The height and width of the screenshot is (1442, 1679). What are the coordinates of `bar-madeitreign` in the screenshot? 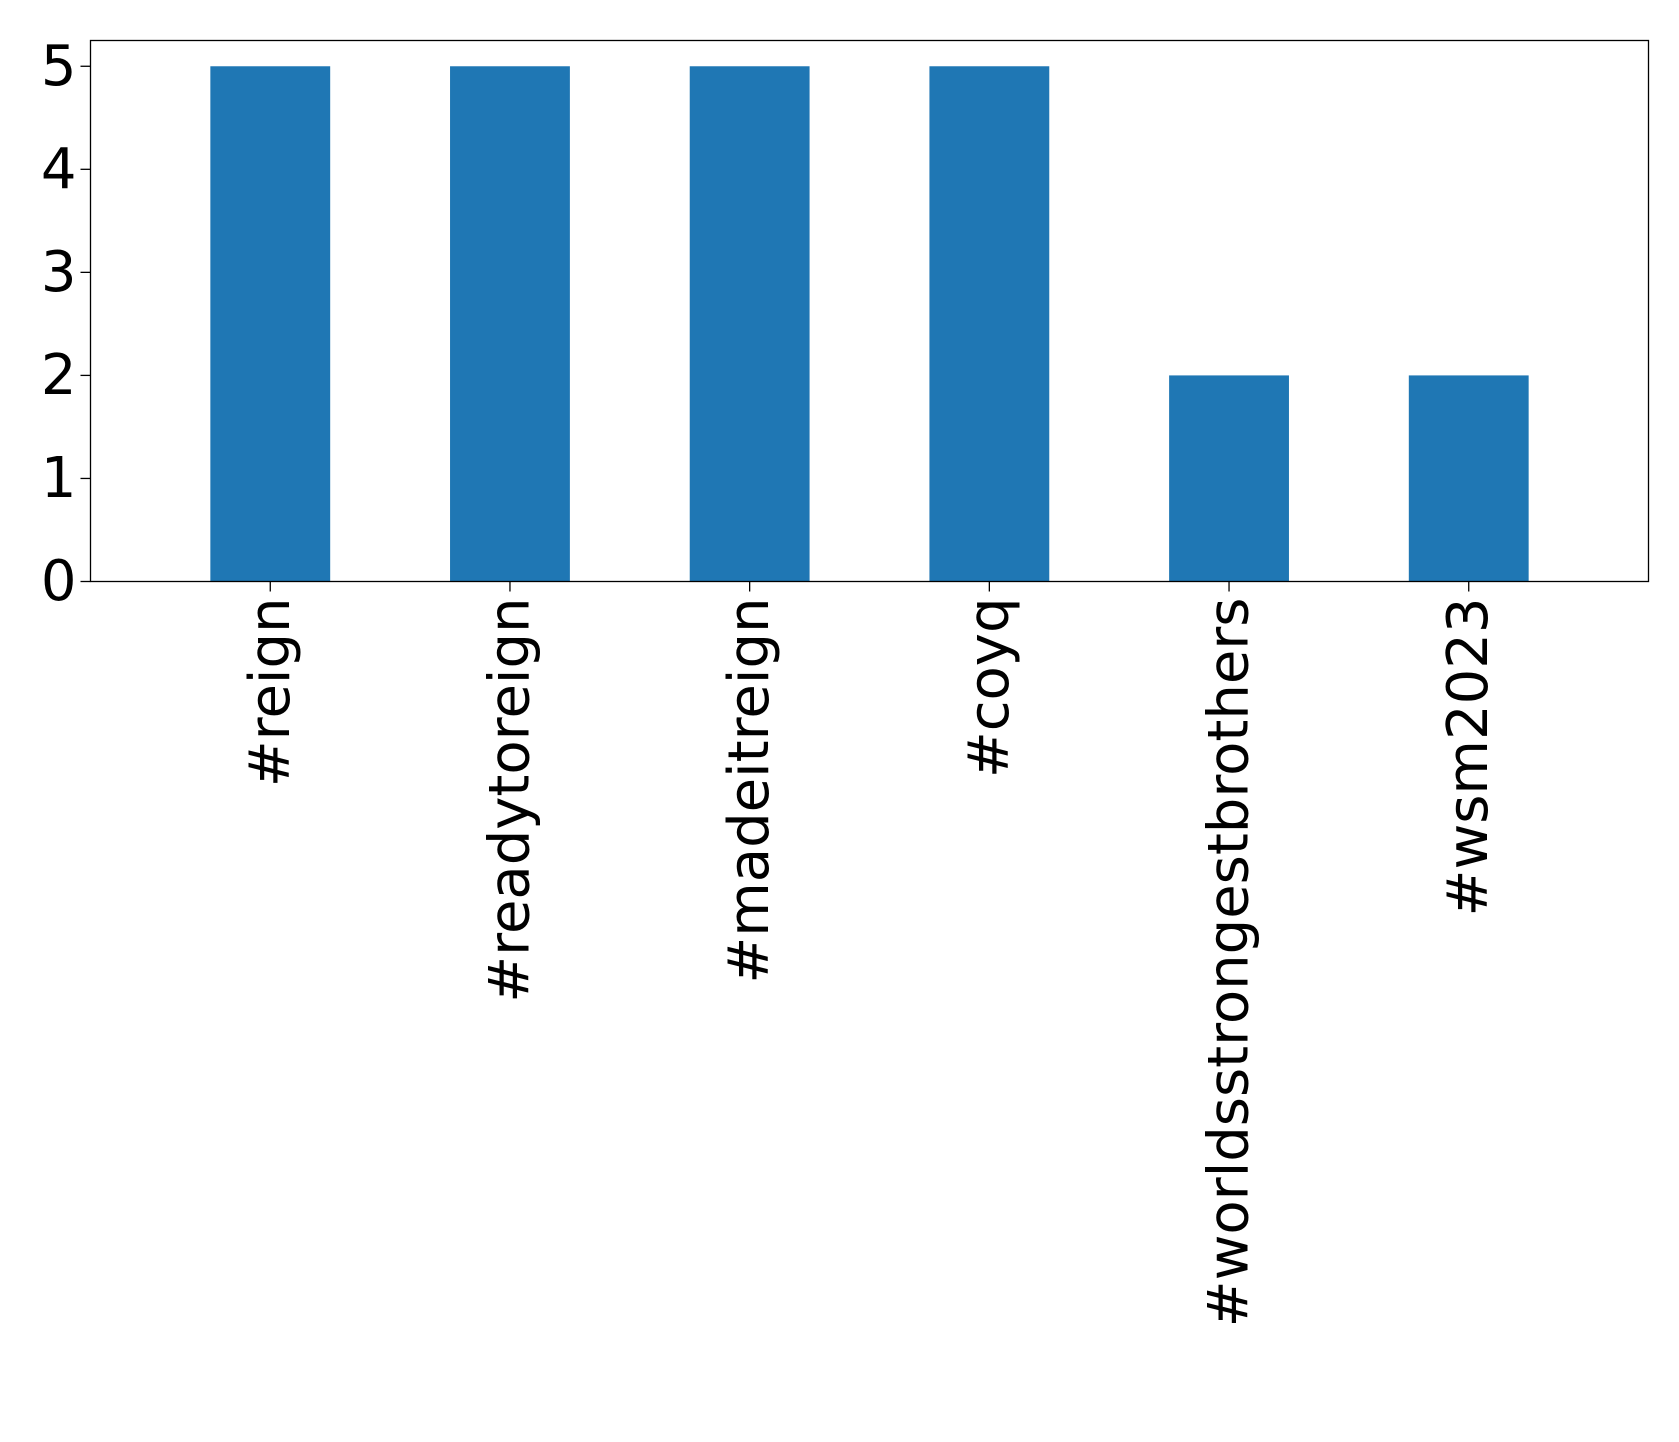 It's located at (749, 324).